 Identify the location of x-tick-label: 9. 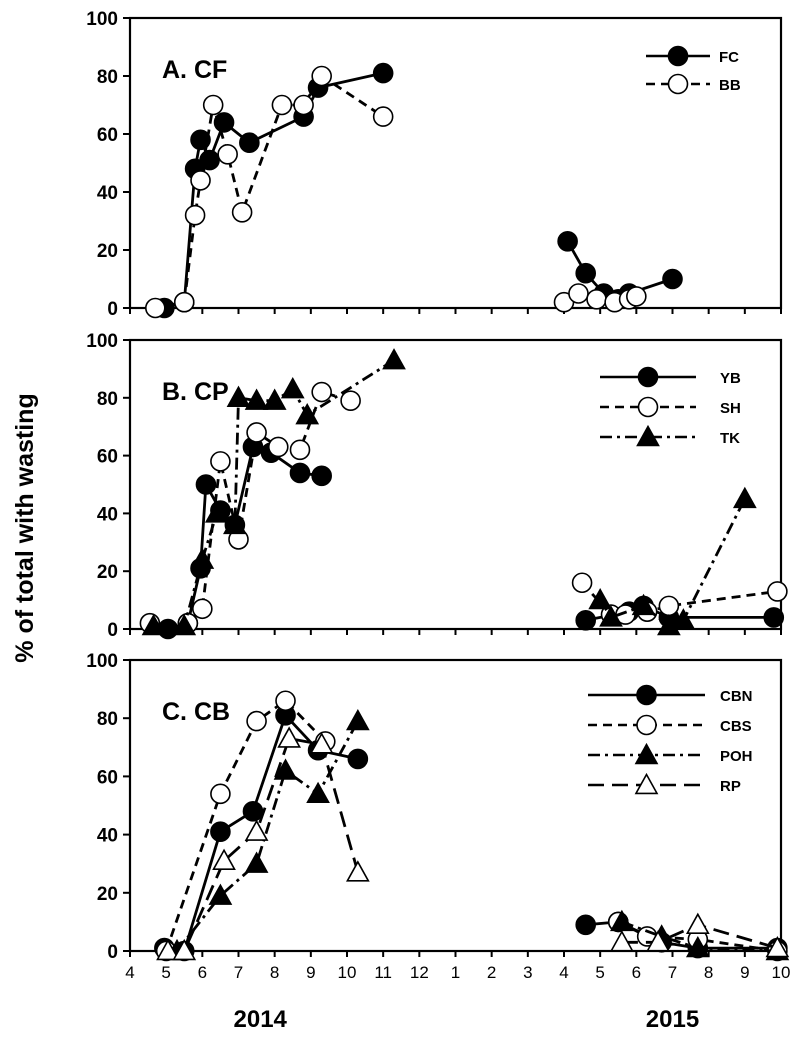
(310, 972).